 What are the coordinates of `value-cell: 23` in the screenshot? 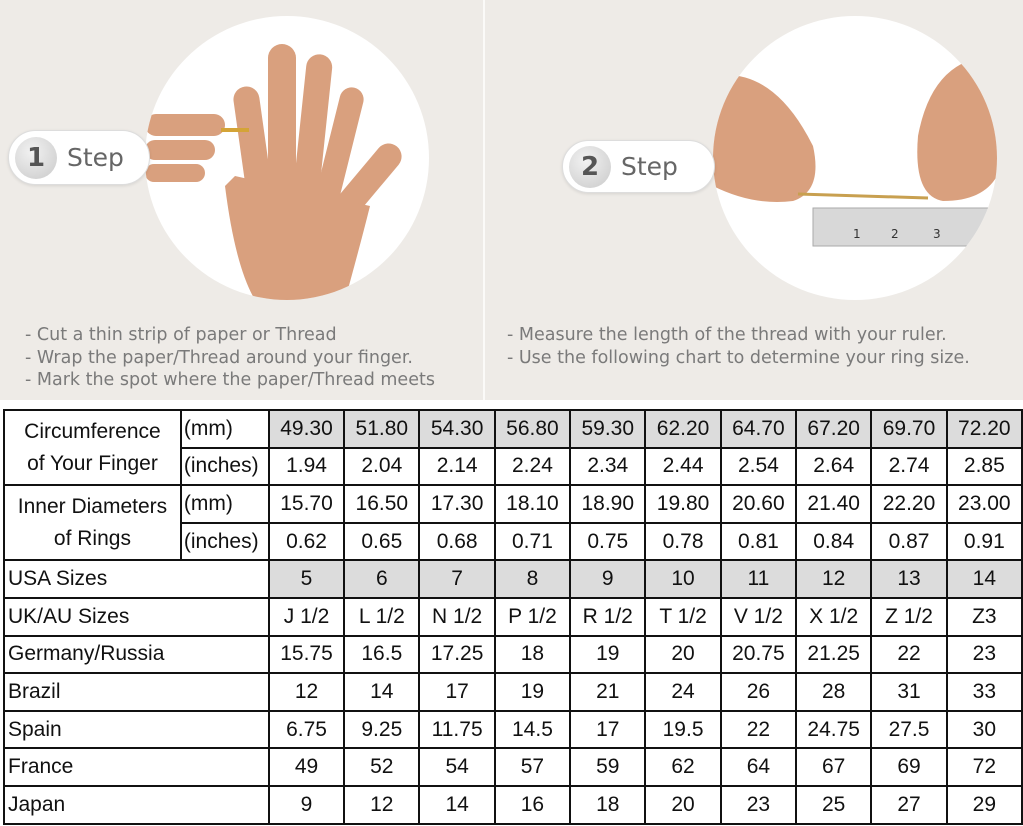 It's located at (758, 804).